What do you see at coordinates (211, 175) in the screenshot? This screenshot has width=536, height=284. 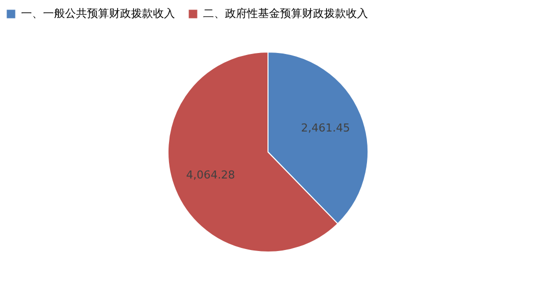 I see `data-label: 4,064.28` at bounding box center [211, 175].